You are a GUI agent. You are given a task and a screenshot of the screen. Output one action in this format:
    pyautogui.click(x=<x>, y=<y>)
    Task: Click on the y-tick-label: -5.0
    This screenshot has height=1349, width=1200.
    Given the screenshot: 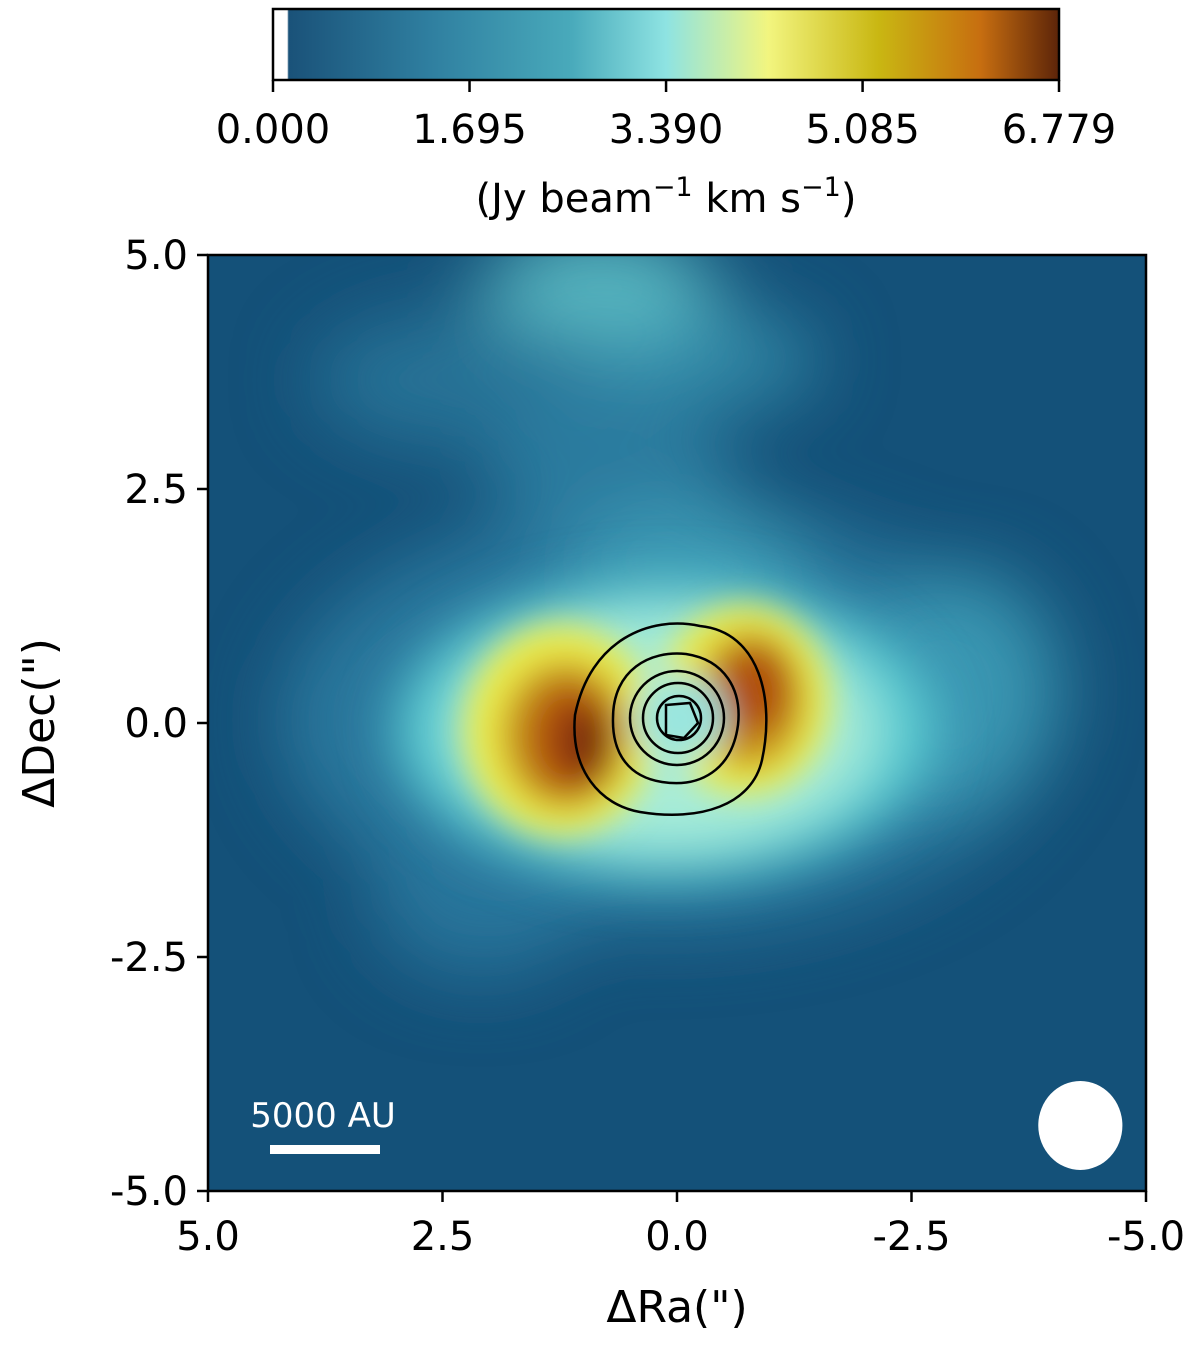 What is the action you would take?
    pyautogui.click(x=149, y=1192)
    